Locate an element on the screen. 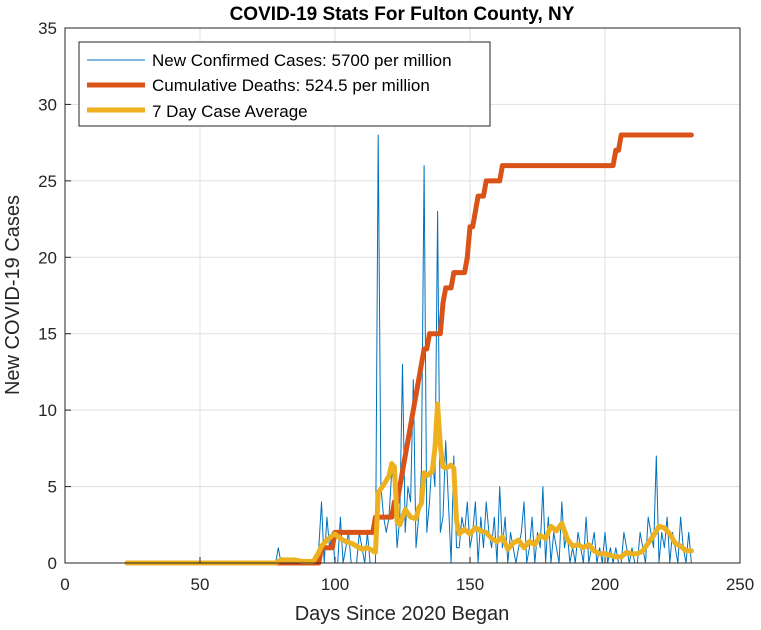 Image resolution: width=761 pixels, height=630 pixels. x-tick-label: 0 is located at coordinates (64, 584).